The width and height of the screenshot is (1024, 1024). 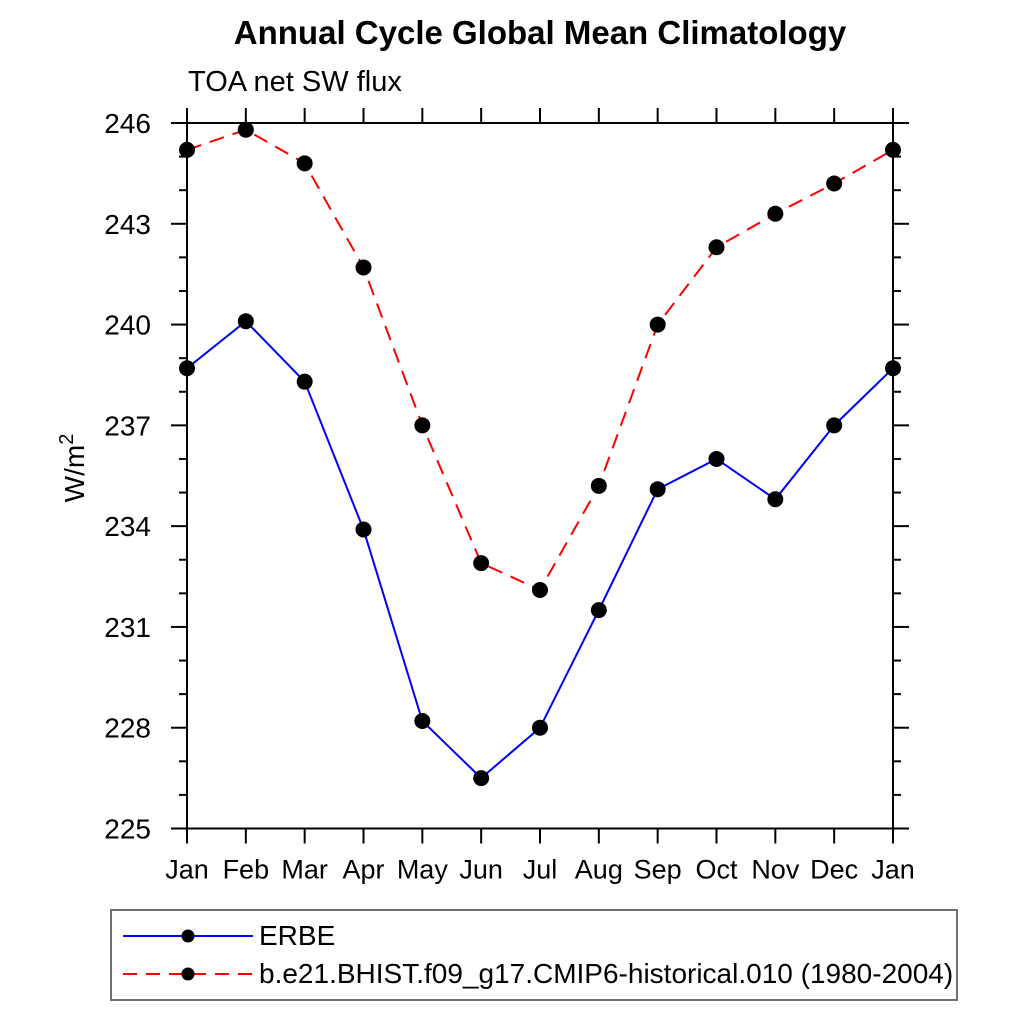 What do you see at coordinates (67, 439) in the screenshot?
I see `y-axis-label-superscript: 2` at bounding box center [67, 439].